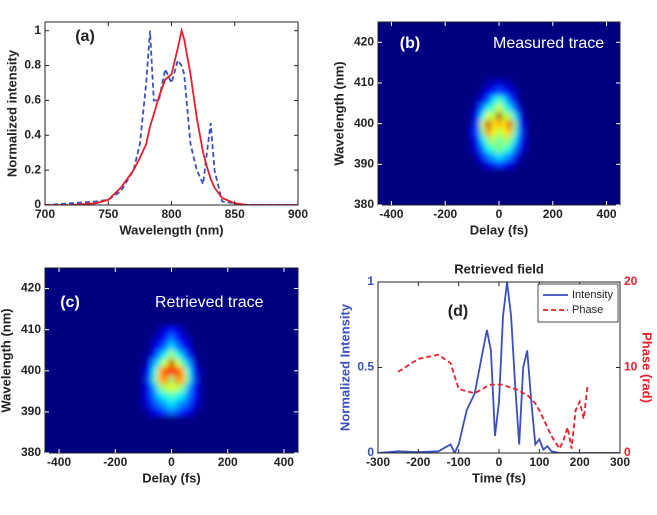 Image resolution: width=657 pixels, height=515 pixels. I want to click on x-axis-label: Time (fs), so click(499, 477).